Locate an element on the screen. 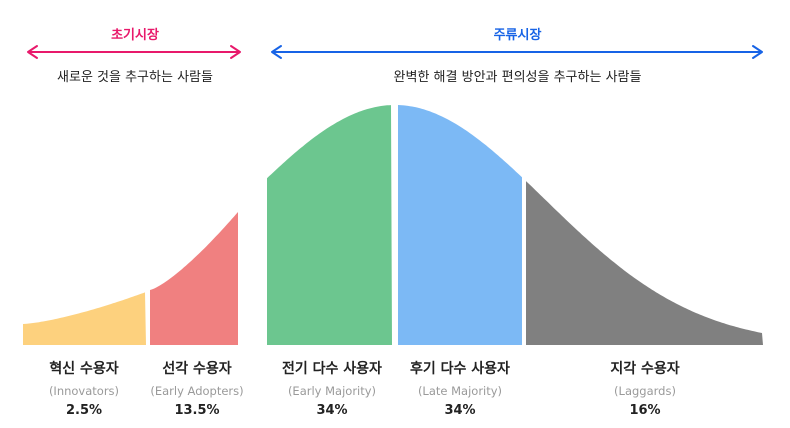 The height and width of the screenshot is (428, 790). main-market-title: 주류시장 is located at coordinates (517, 35).